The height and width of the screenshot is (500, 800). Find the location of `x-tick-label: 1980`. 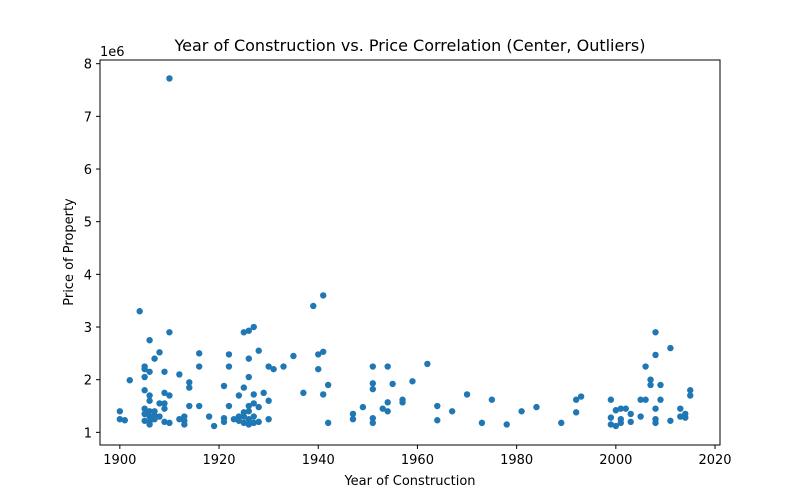

x-tick-label: 1980 is located at coordinates (516, 460).